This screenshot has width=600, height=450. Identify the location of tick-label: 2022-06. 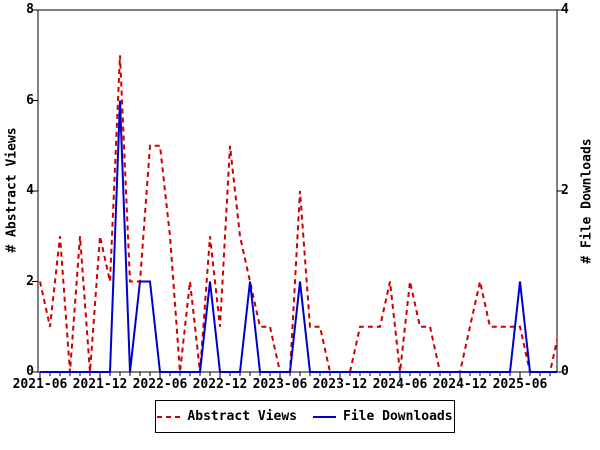
(160, 384).